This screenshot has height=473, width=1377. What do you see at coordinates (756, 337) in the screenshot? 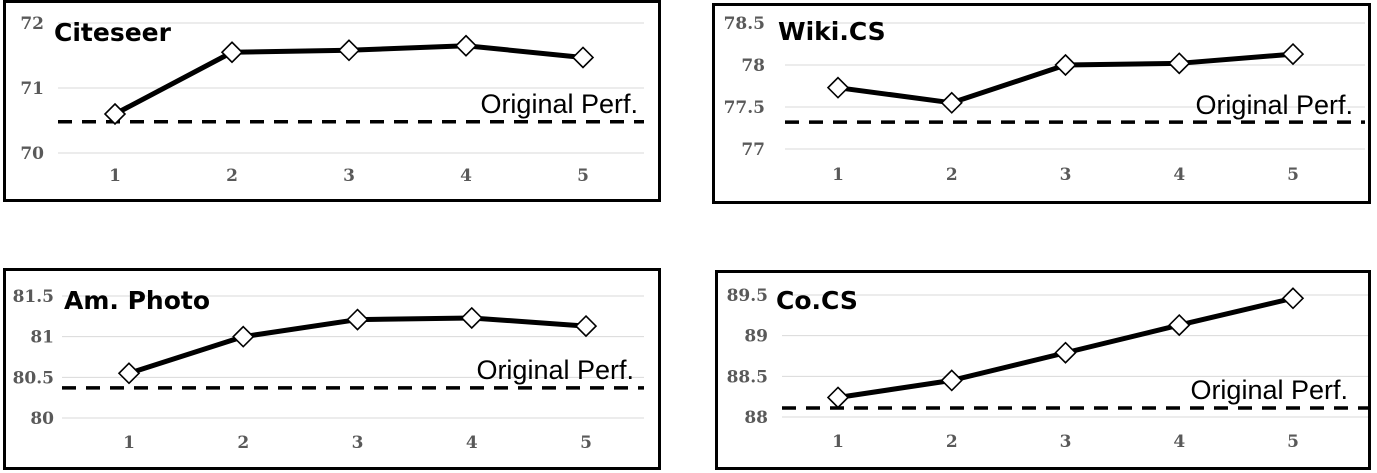
I see `co-cs-y-tick-label: 89` at bounding box center [756, 337].